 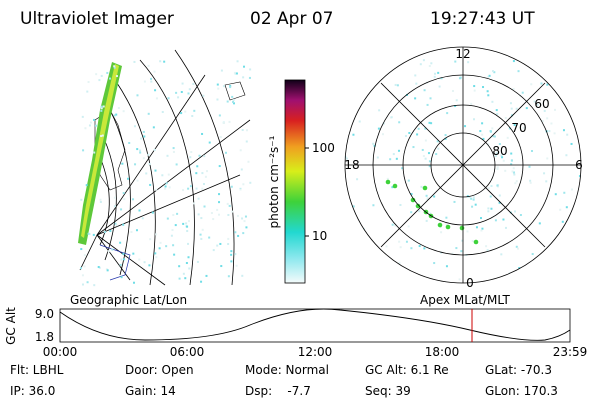 What do you see at coordinates (11, 326) in the screenshot?
I see `altitude-axis-label: GC Alt` at bounding box center [11, 326].